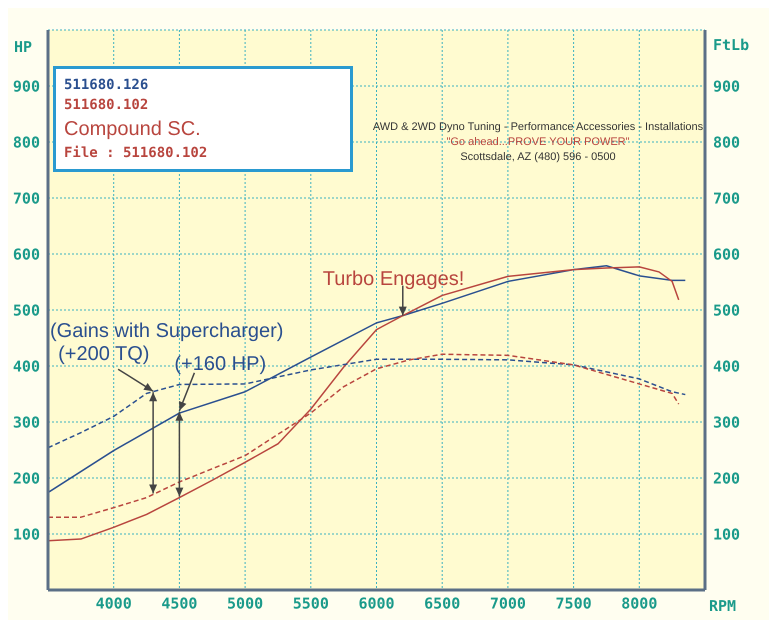 The height and width of the screenshot is (628, 777). I want to click on x-tick-label: 8000, so click(639, 603).